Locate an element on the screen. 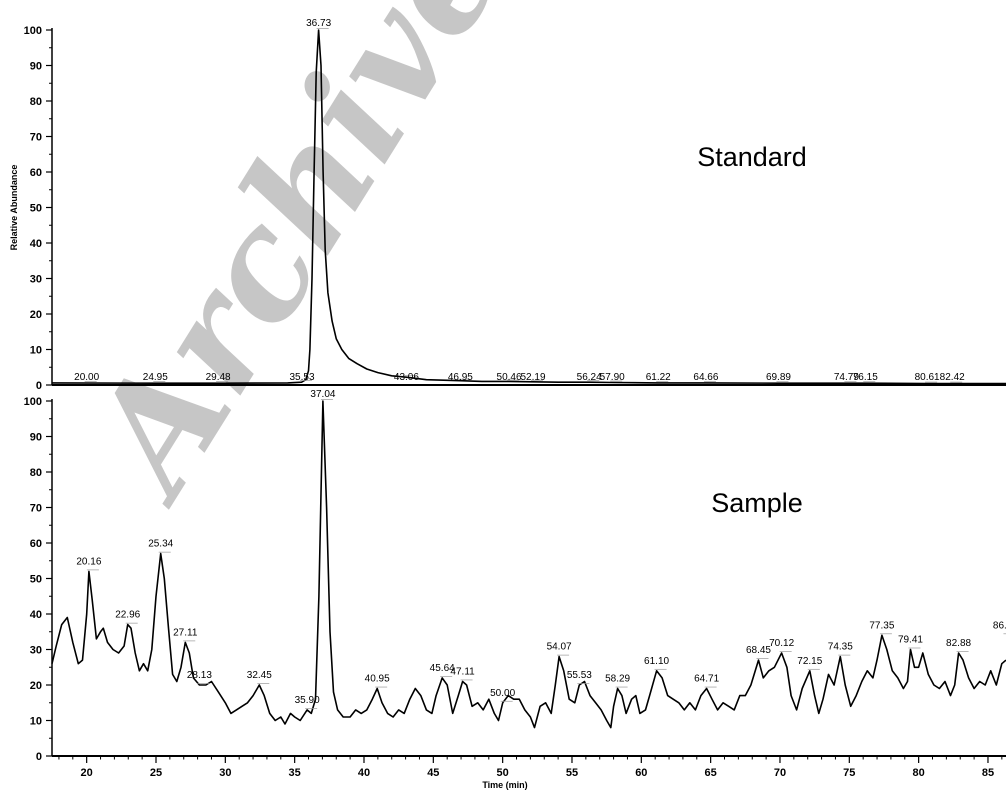 The height and width of the screenshot is (790, 1006). peak-label: 54.07 is located at coordinates (559, 647).